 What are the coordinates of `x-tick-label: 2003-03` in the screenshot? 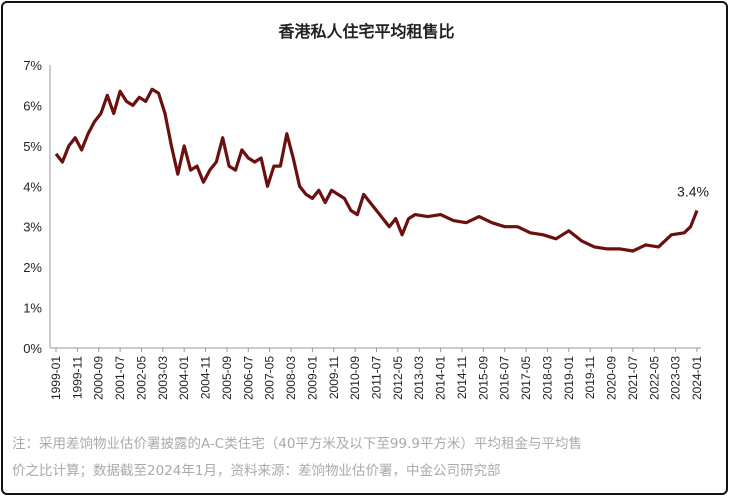 It's located at (163, 378).